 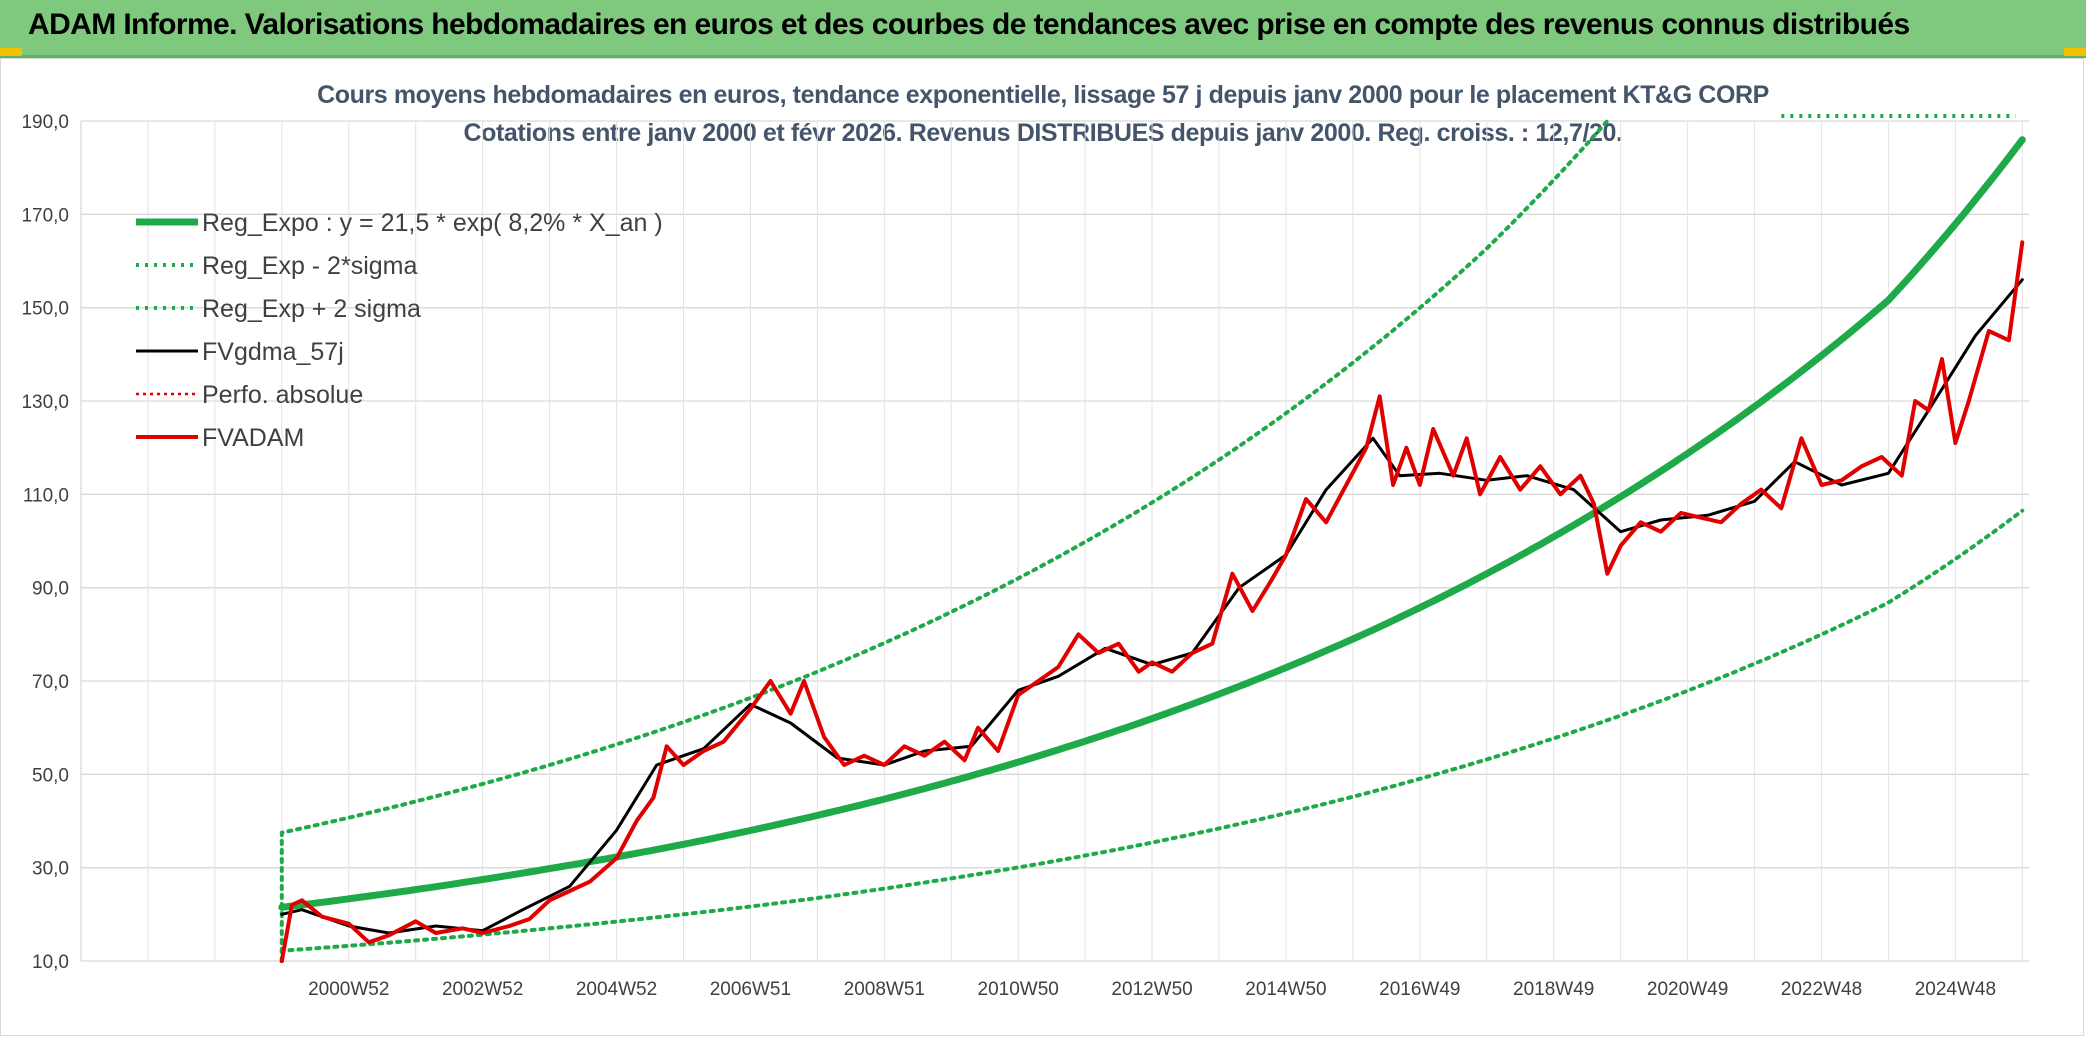 What do you see at coordinates (45, 402) in the screenshot?
I see `y-tick-label: 130,0` at bounding box center [45, 402].